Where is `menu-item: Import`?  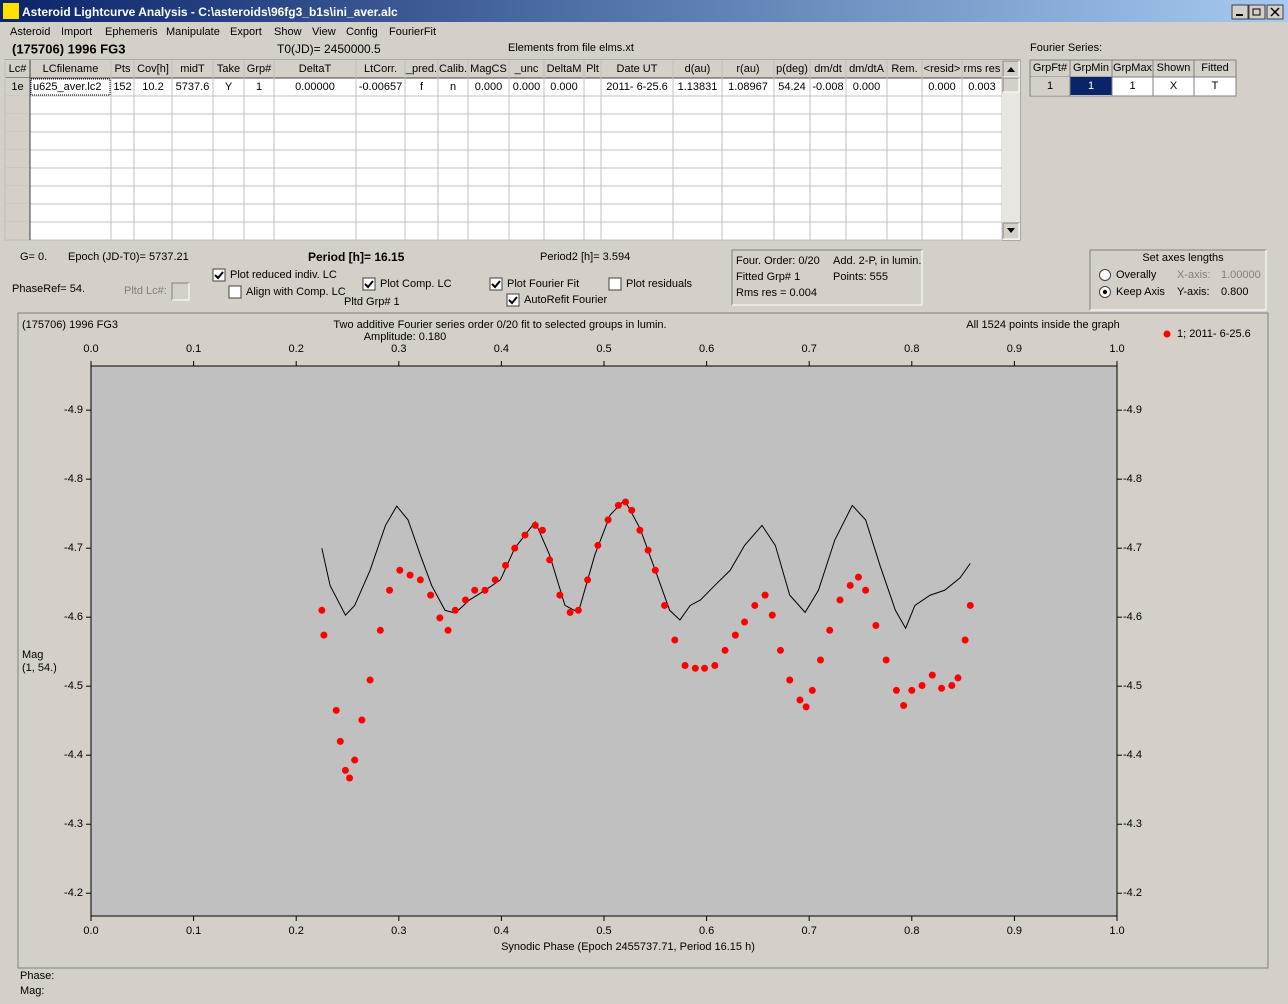
menu-item: Import is located at coordinates (76, 32).